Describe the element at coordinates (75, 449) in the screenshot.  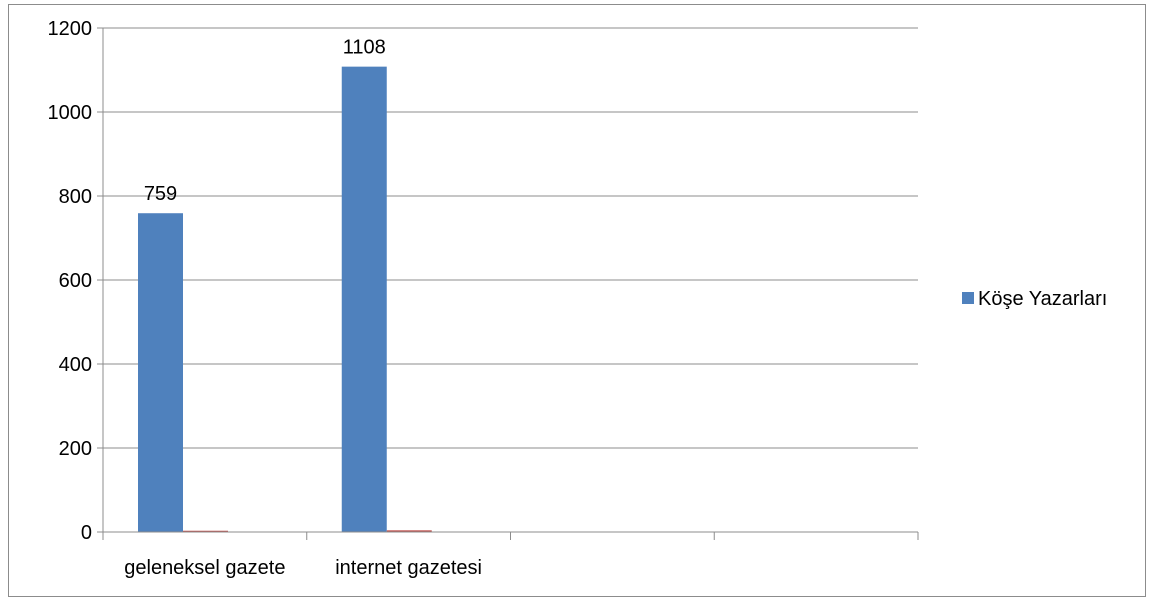
I see `y-tick-label: 200` at that location.